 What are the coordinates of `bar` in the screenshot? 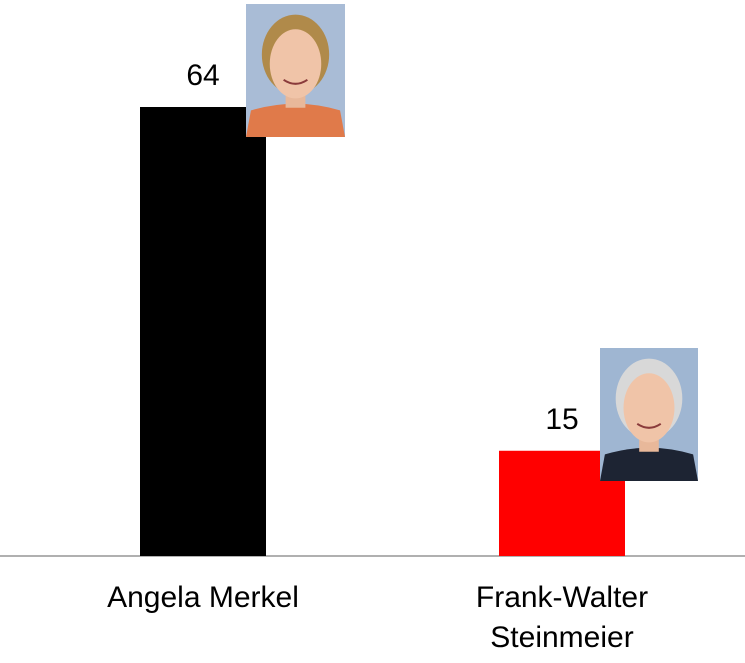 It's located at (203, 331).